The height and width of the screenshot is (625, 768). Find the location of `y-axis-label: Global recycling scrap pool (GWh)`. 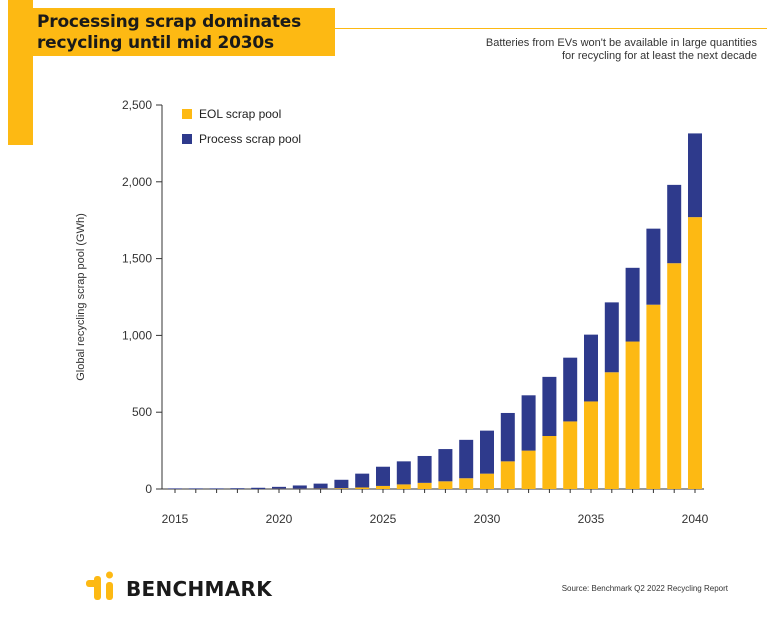

y-axis-label: Global recycling scrap pool (GWh) is located at coordinates (81, 297).